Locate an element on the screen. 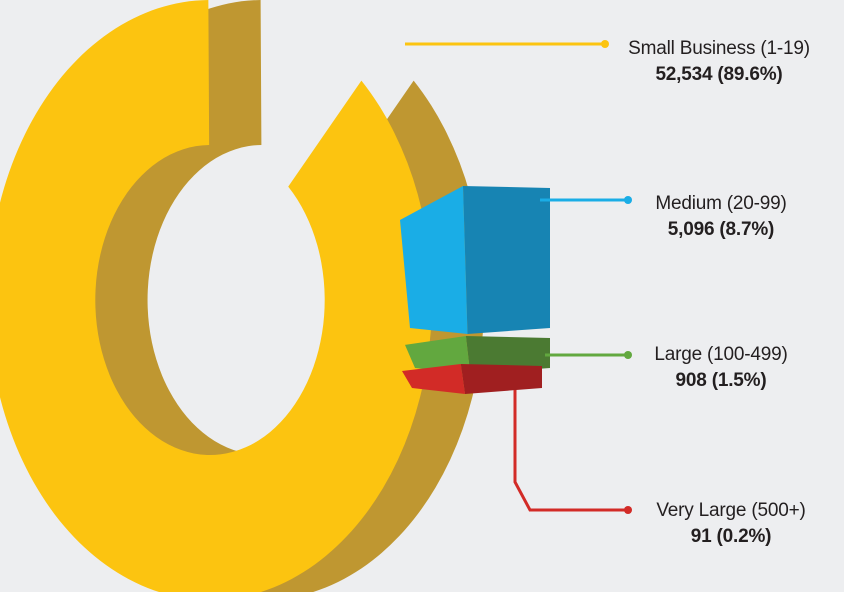 The height and width of the screenshot is (592, 844). legend-small-business: Small Business (1-19) 52,534 (89.6%) is located at coordinates (719, 62).